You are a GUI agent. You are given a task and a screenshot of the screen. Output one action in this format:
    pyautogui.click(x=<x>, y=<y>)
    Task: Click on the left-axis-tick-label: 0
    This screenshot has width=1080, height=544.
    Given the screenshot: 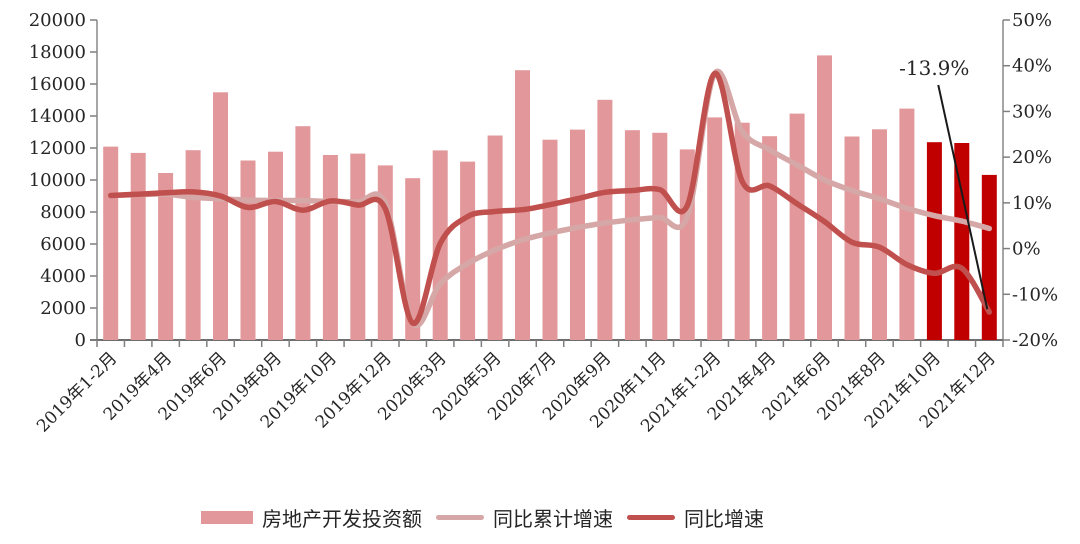 What is the action you would take?
    pyautogui.click(x=80, y=340)
    